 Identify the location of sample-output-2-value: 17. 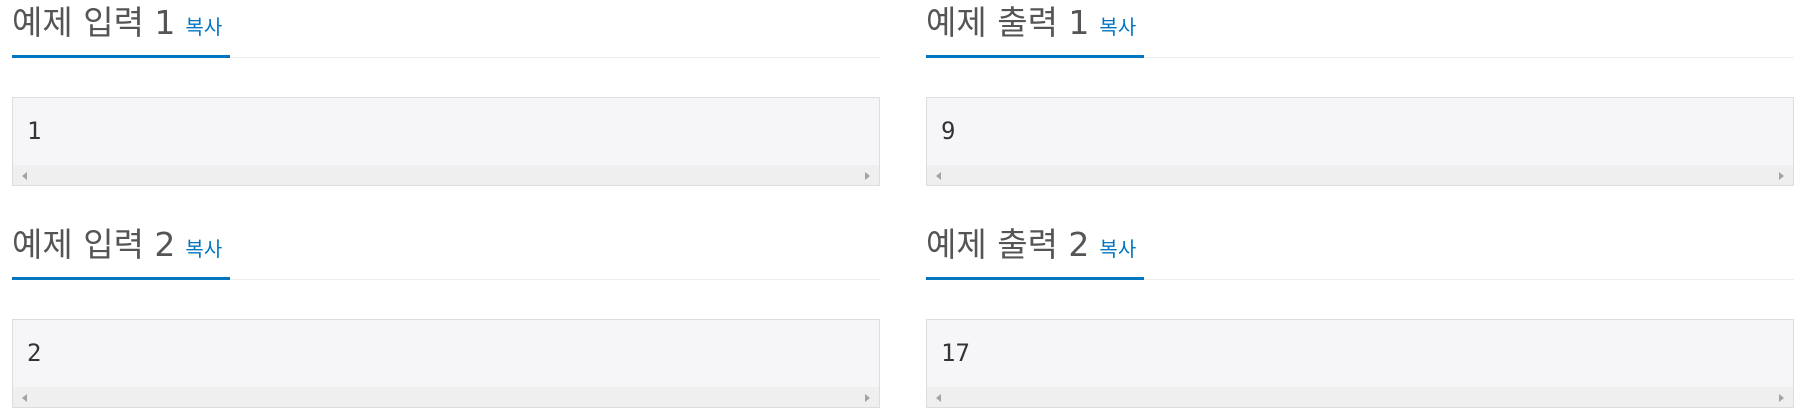
(955, 353).